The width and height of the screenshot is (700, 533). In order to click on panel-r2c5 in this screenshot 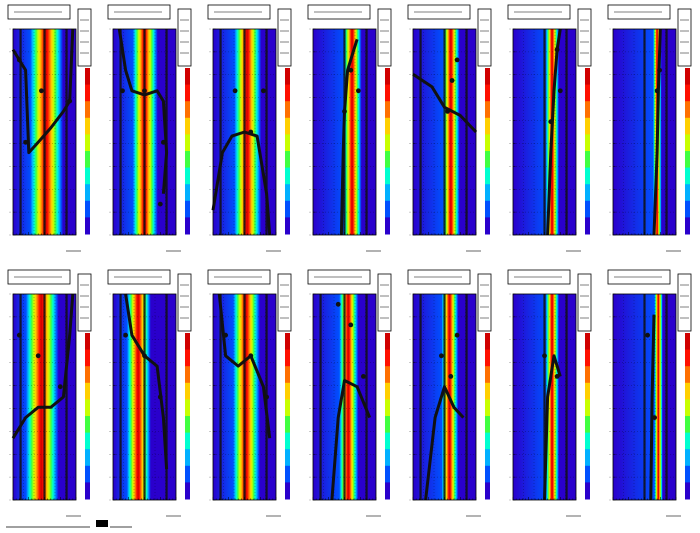, I will do `click(449, 393)`.